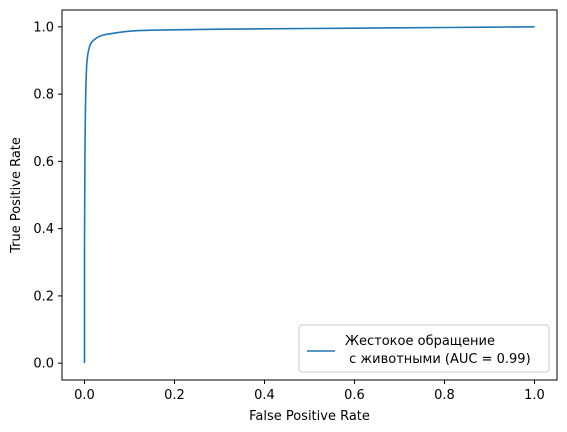  I want to click on legend-box, so click(424, 348).